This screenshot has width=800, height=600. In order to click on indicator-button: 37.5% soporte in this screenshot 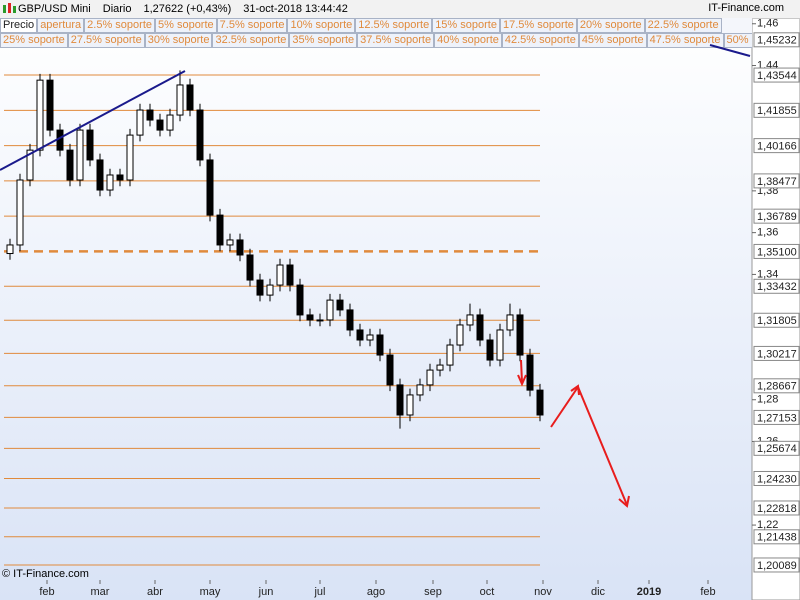, I will do `click(396, 40)`.